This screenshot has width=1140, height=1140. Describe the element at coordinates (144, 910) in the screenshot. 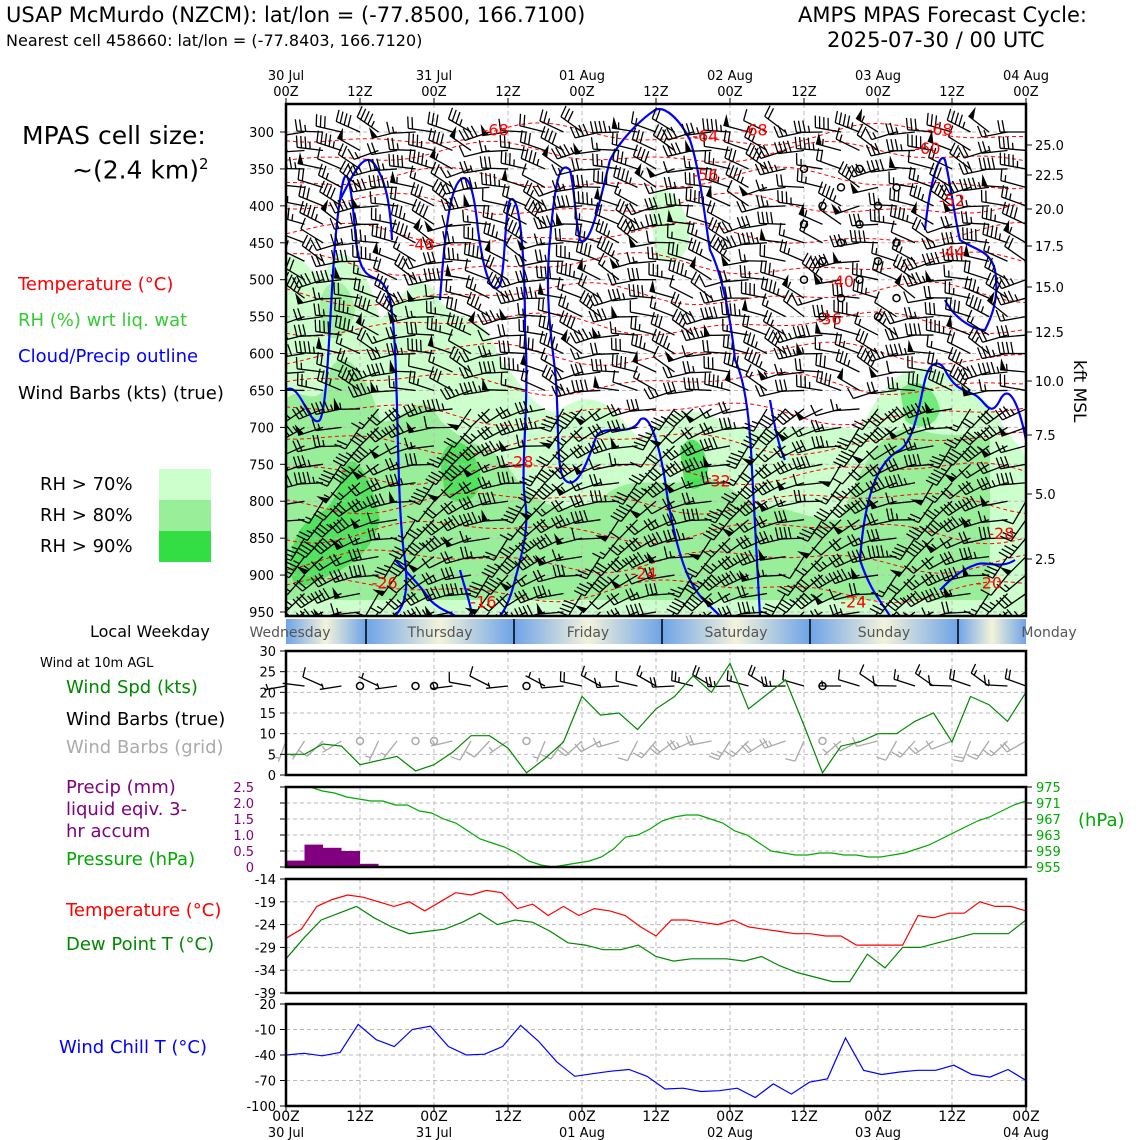

I see `legend-temp-surface: Temperature (°C)` at that location.